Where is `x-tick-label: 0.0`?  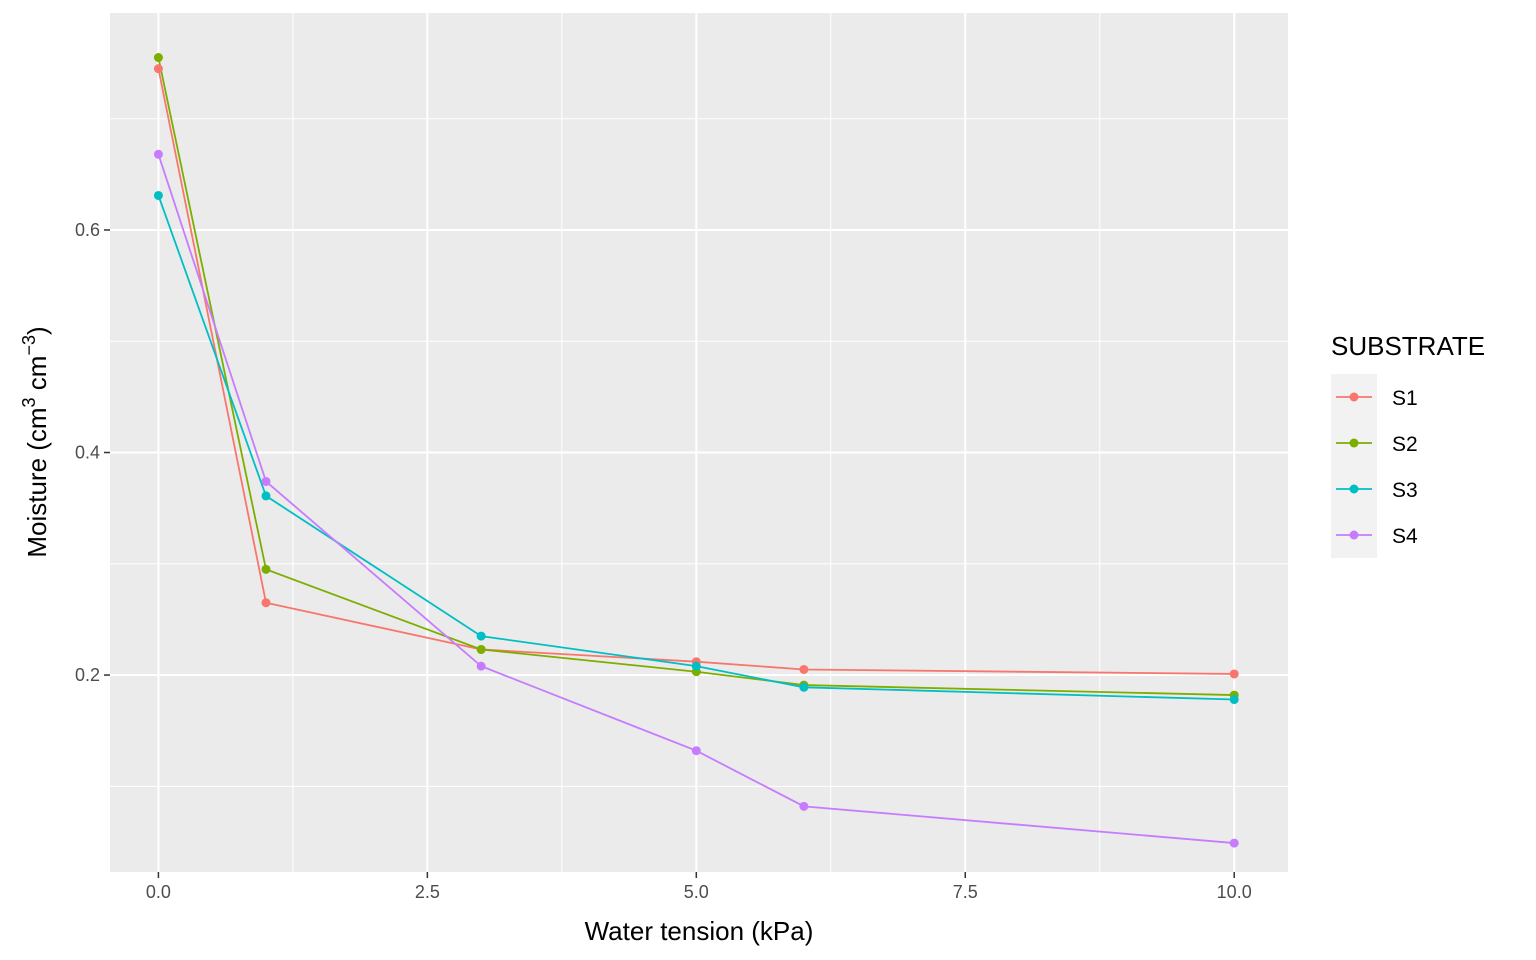
x-tick-label: 0.0 is located at coordinates (158, 892).